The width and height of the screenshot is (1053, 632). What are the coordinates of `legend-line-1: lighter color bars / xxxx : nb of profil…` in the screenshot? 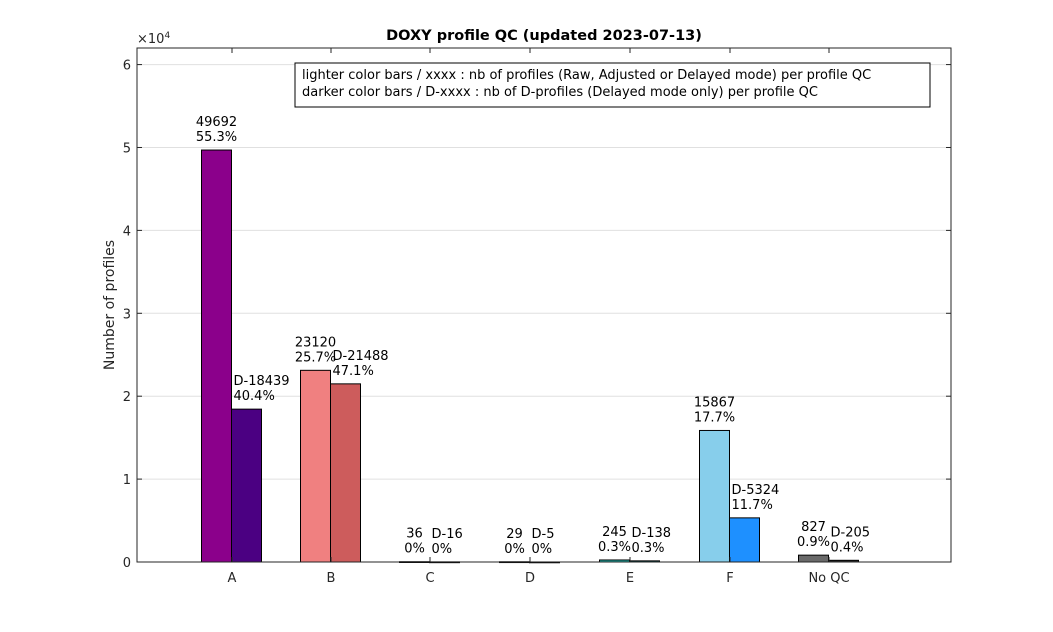 It's located at (586, 75).